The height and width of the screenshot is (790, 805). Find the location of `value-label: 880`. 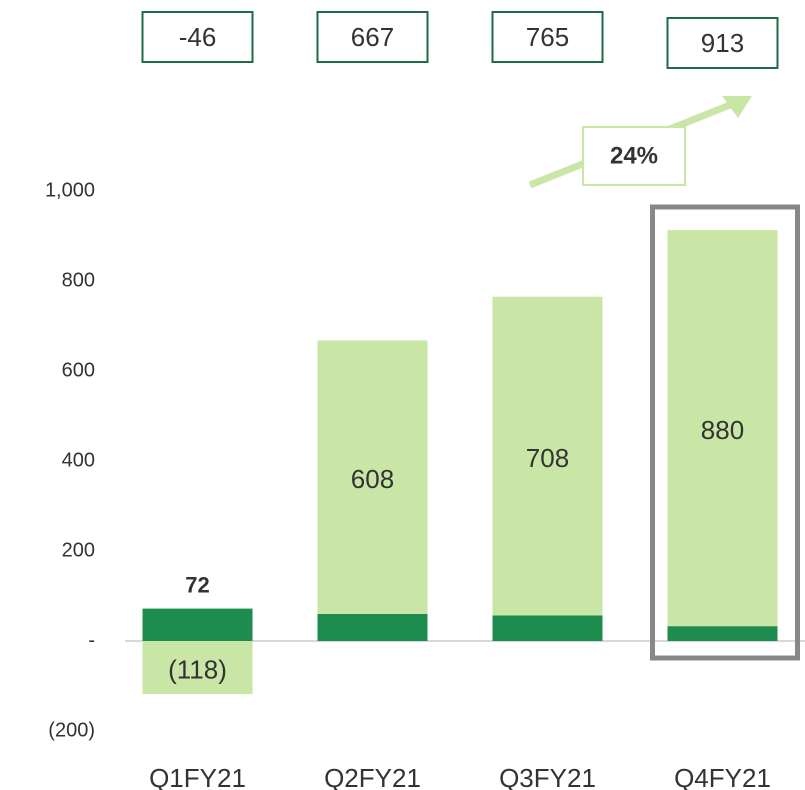

value-label: 880 is located at coordinates (722, 430).